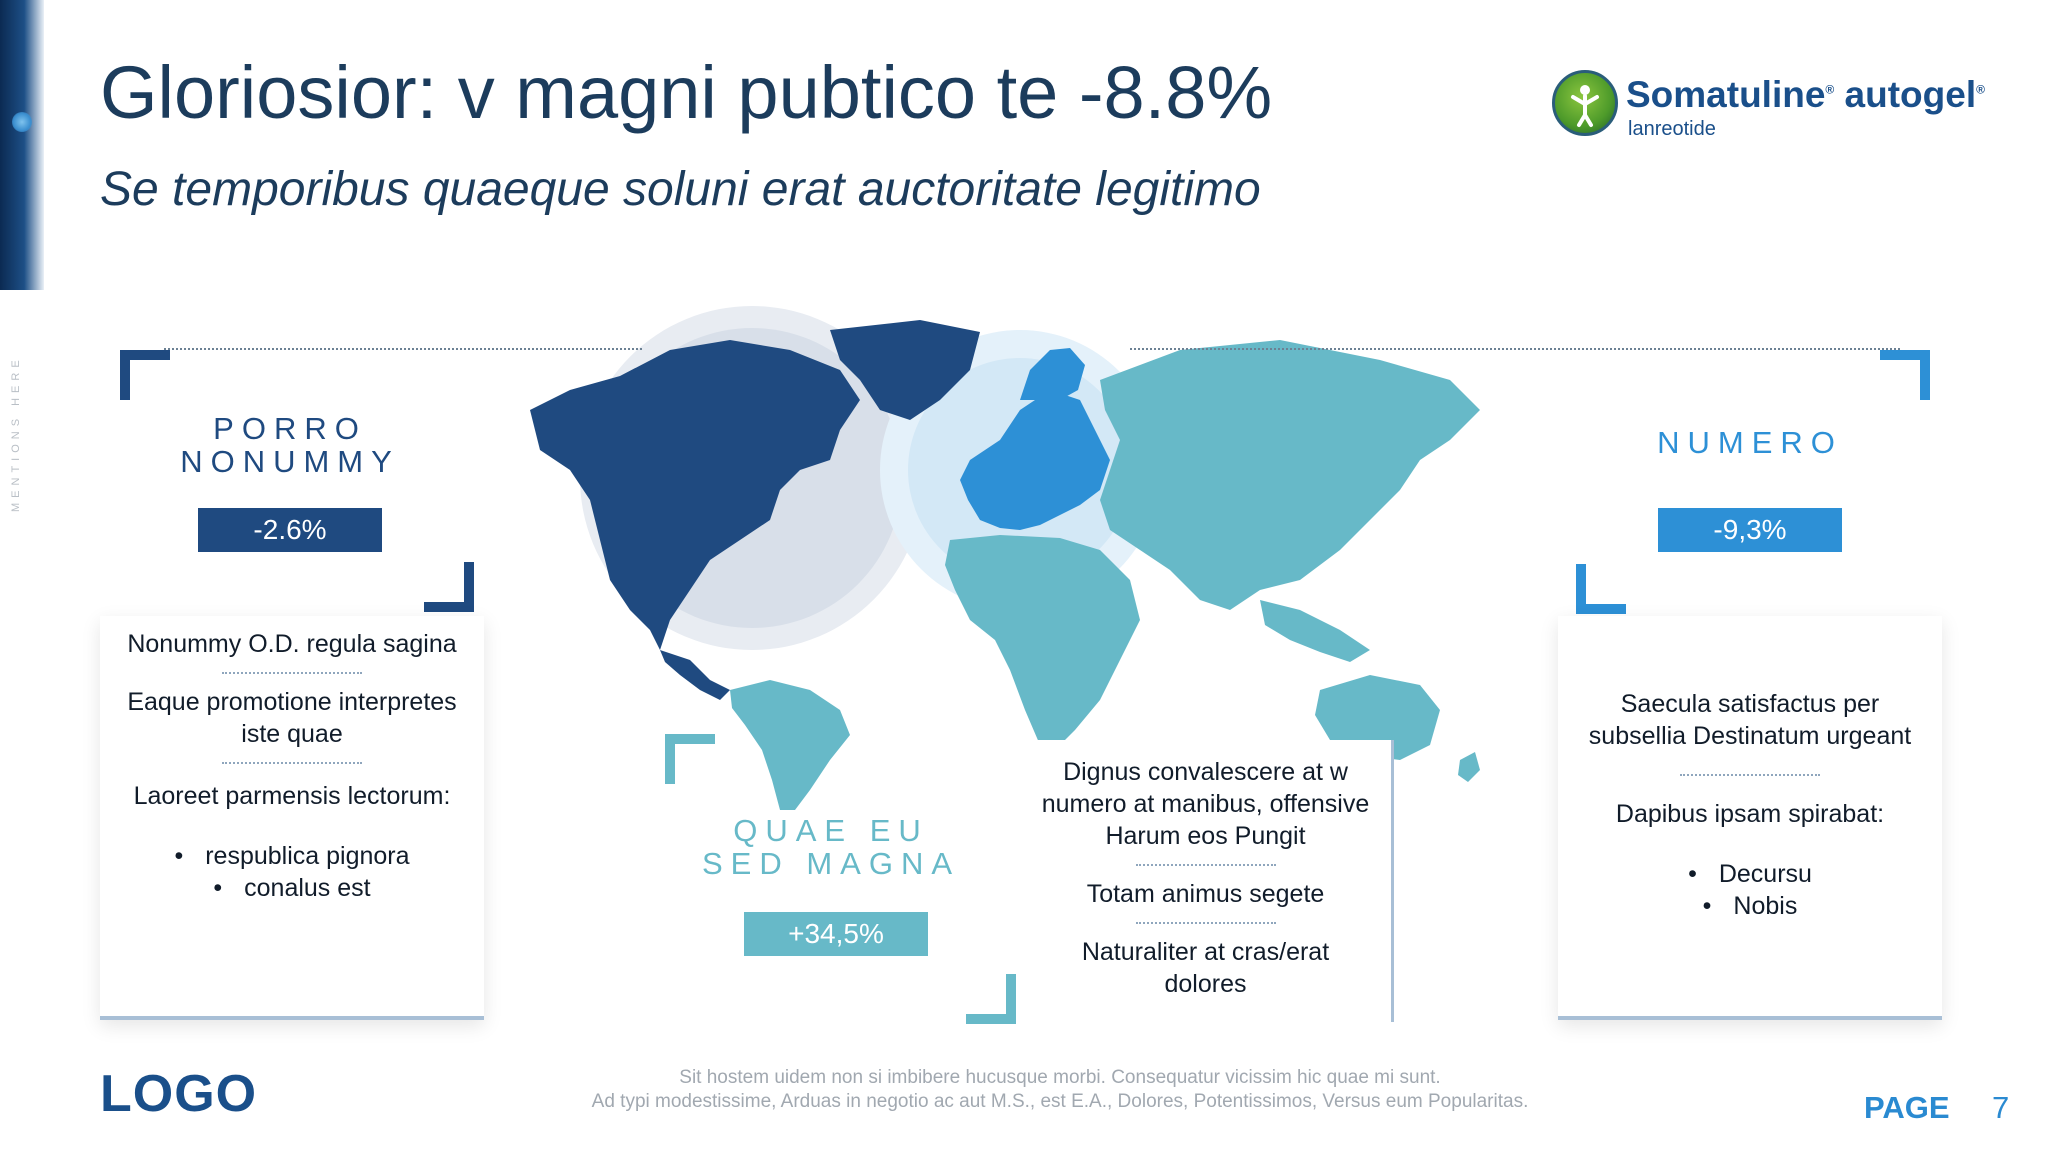 Image resolution: width=2048 pixels, height=1153 pixels. What do you see at coordinates (695, 495) in the screenshot?
I see `north-america` at bounding box center [695, 495].